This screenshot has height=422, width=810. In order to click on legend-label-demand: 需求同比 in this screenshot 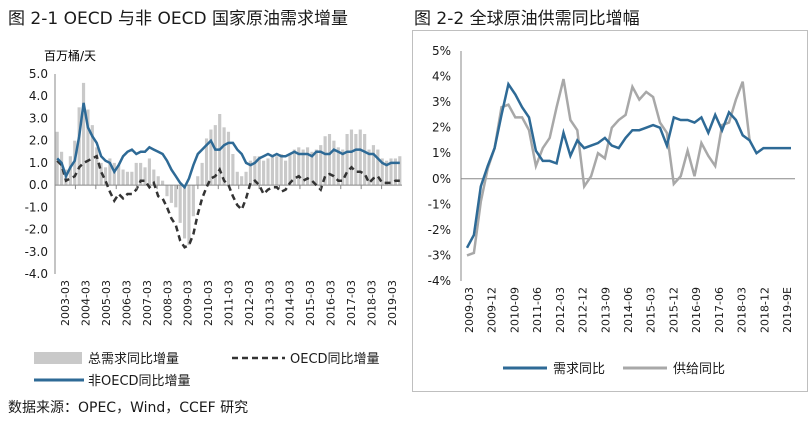, I will do `click(579, 369)`.